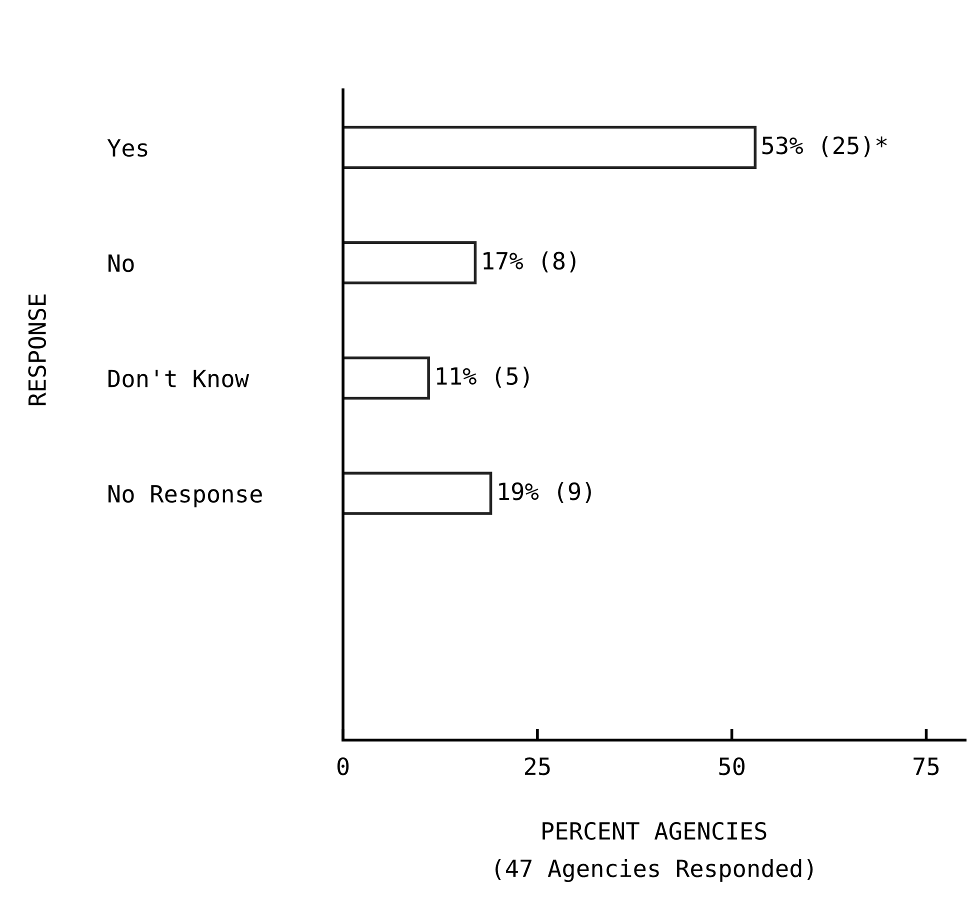  What do you see at coordinates (343, 766) in the screenshot?
I see `x-tick-label: 0` at bounding box center [343, 766].